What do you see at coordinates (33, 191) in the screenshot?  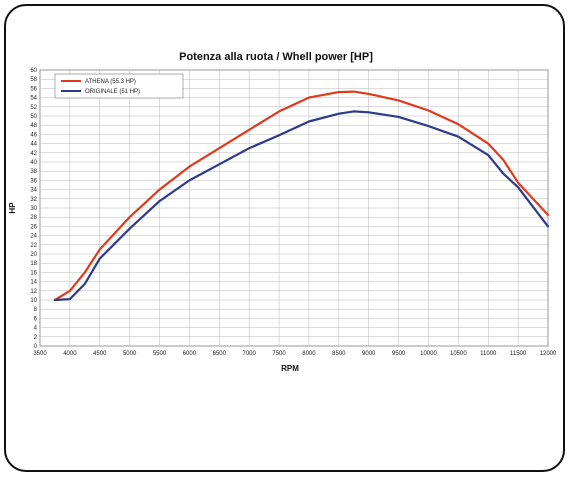 I see `y-tick-label: 34` at bounding box center [33, 191].